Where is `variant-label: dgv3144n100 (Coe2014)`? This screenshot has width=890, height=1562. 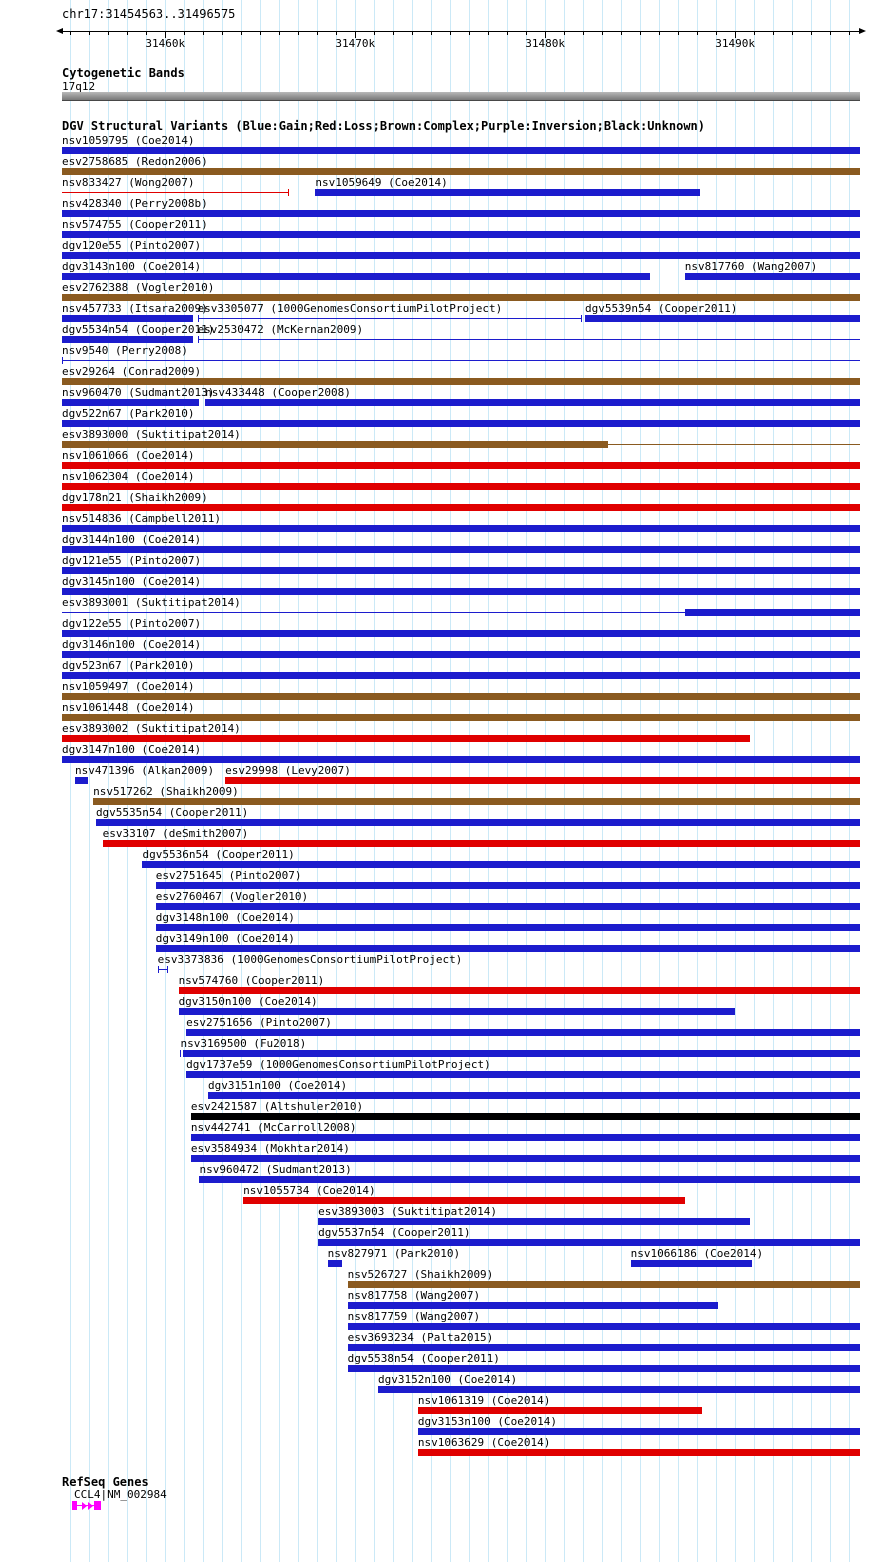
variant-label: dgv3144n100 (Coe2014) is located at coordinates (132, 539).